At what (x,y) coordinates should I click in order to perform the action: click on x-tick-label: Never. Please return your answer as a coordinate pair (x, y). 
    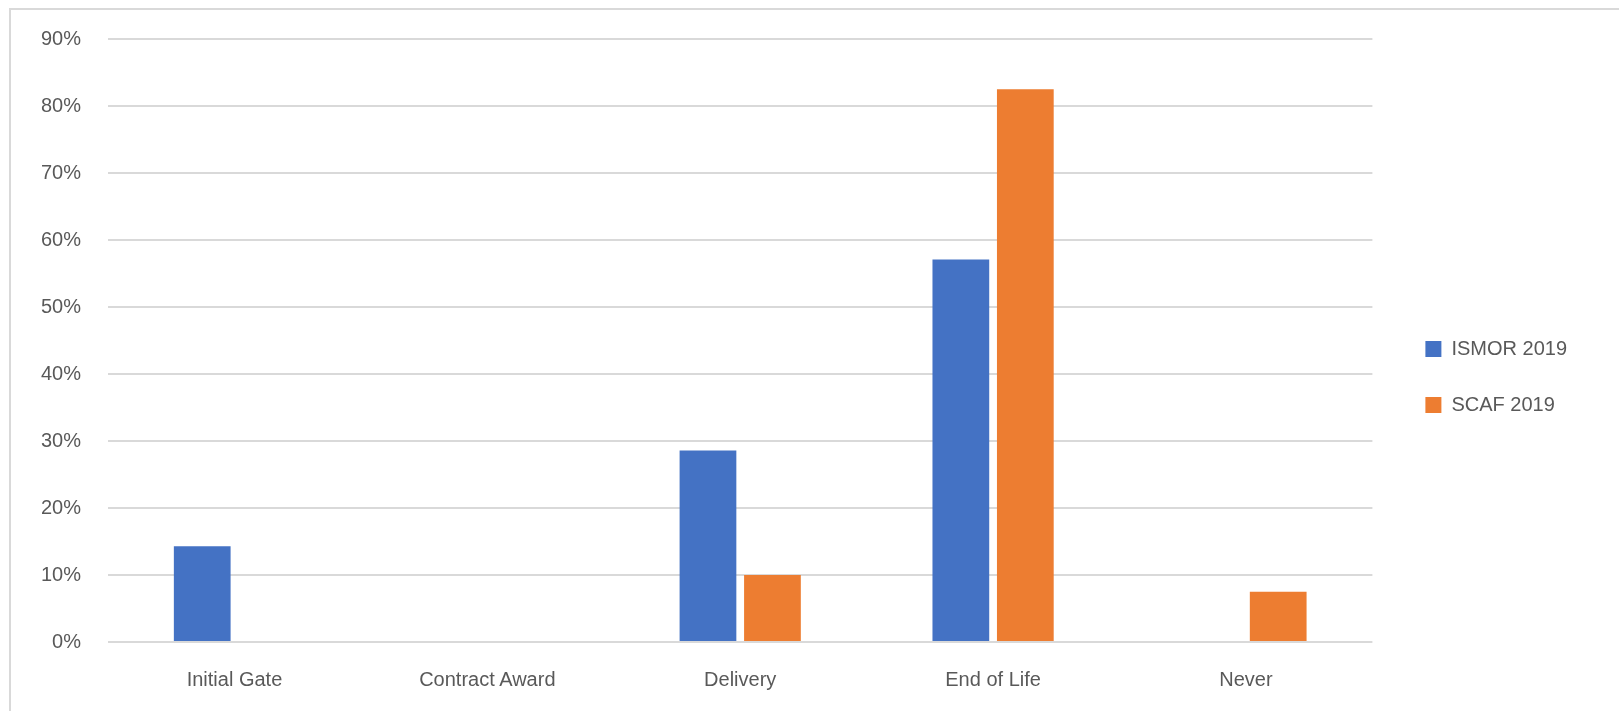
    Looking at the image, I should click on (1246, 678).